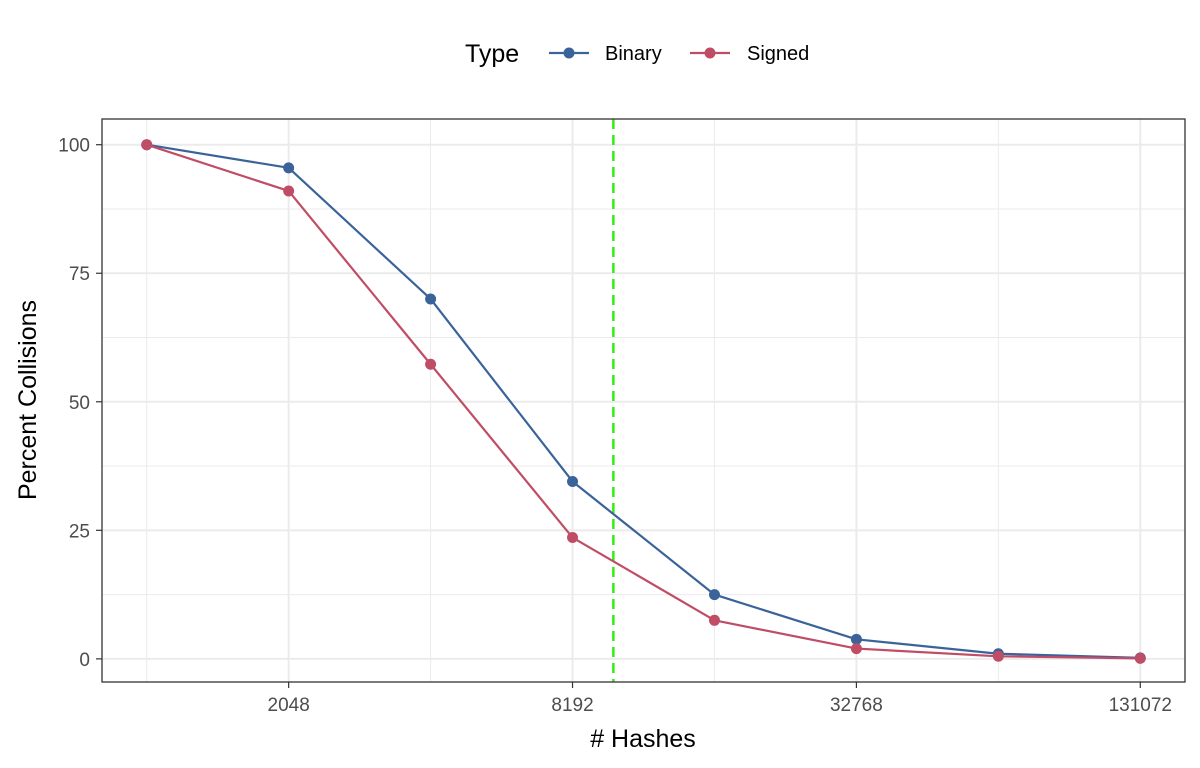 The width and height of the screenshot is (1200, 768). I want to click on x-tick-label: 131072, so click(1140, 705).